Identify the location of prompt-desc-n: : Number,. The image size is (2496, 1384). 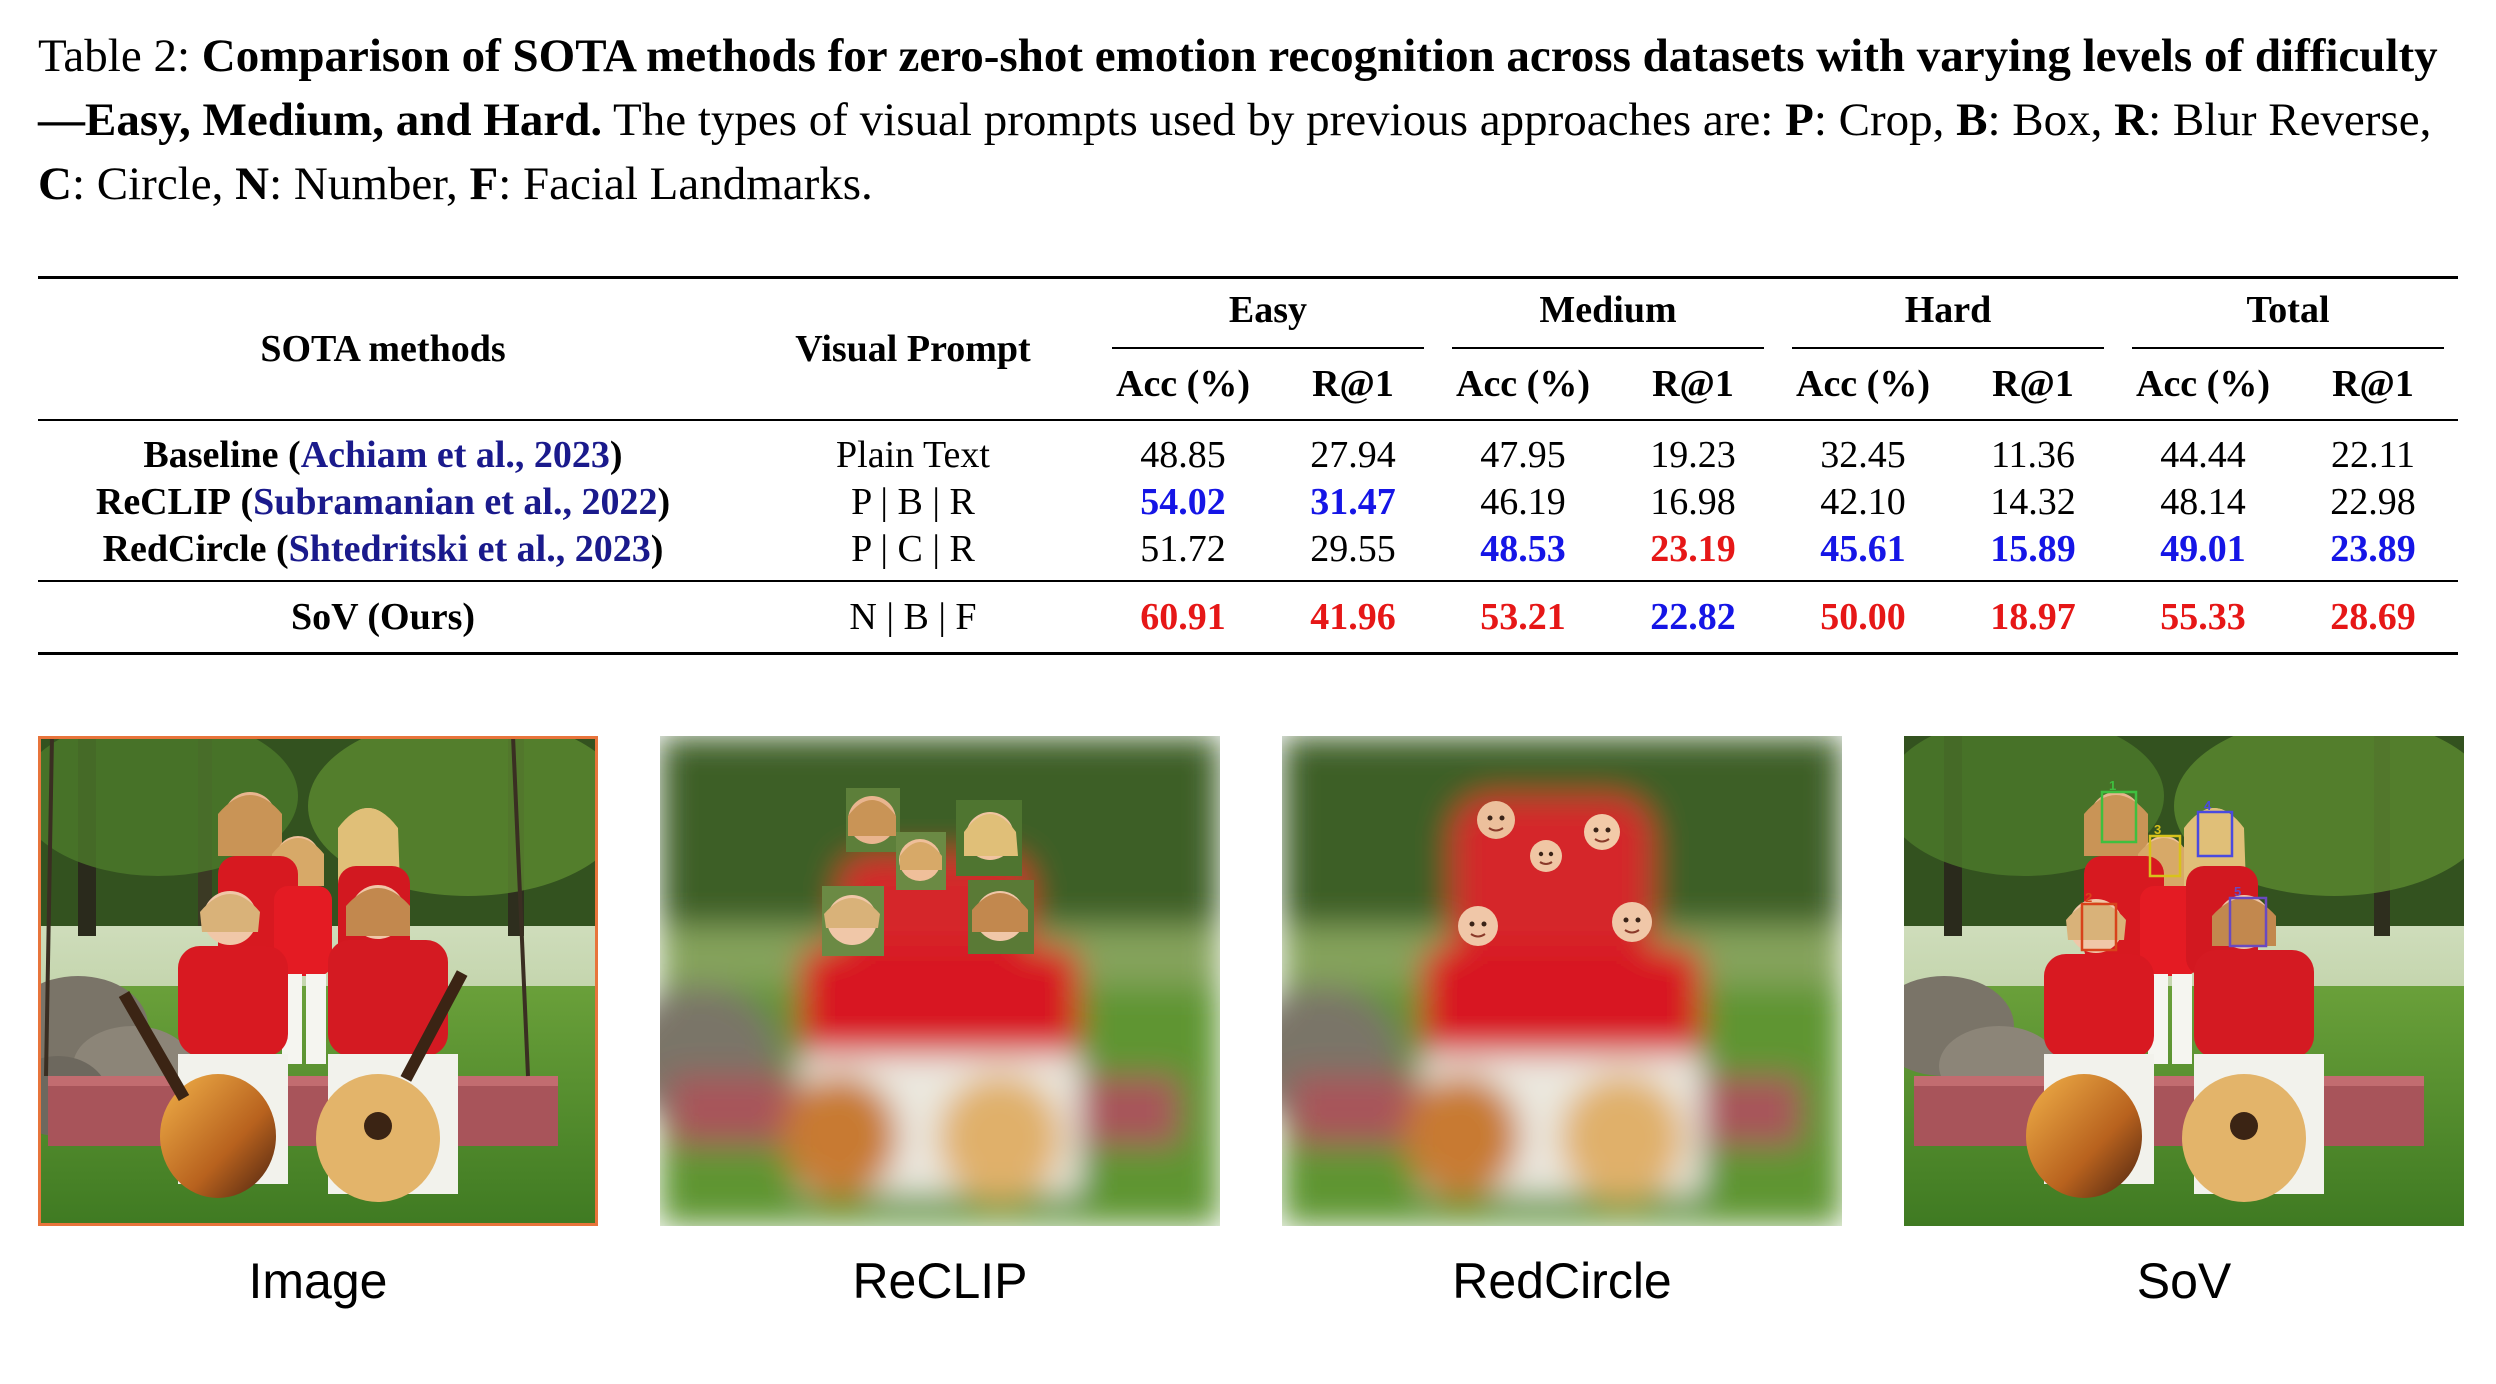
(363, 184).